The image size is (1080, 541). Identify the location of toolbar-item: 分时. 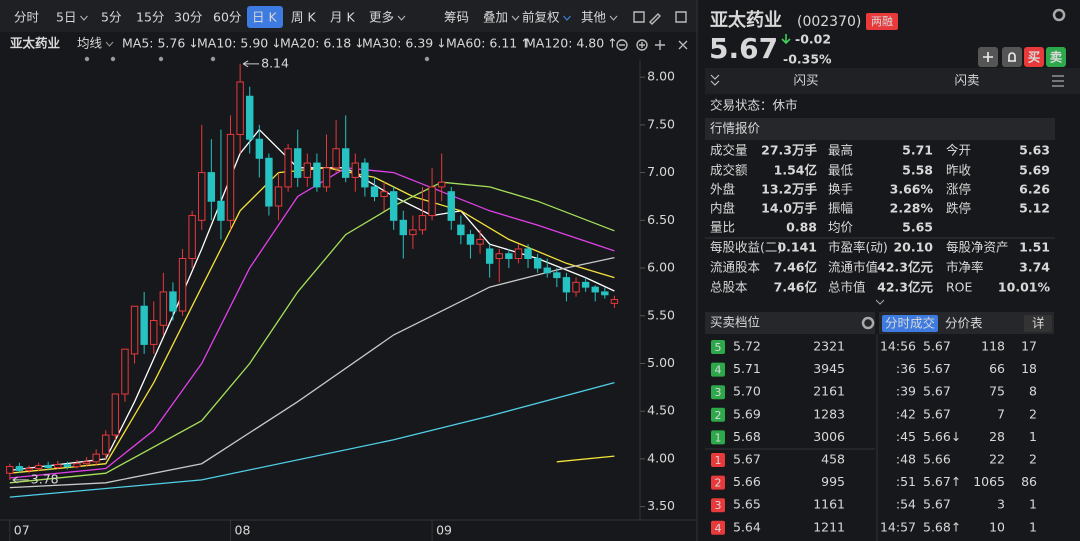
(27, 17).